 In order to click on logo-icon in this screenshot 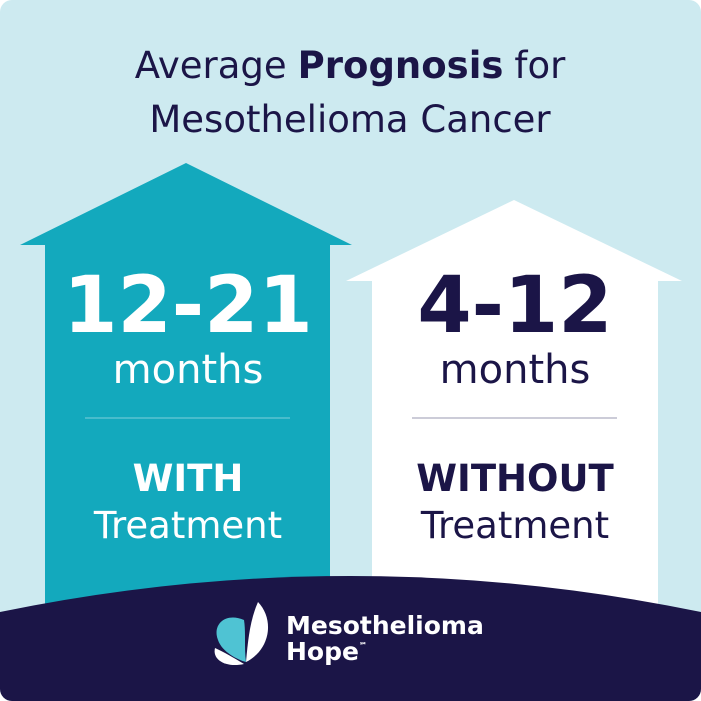, I will do `click(241, 634)`.